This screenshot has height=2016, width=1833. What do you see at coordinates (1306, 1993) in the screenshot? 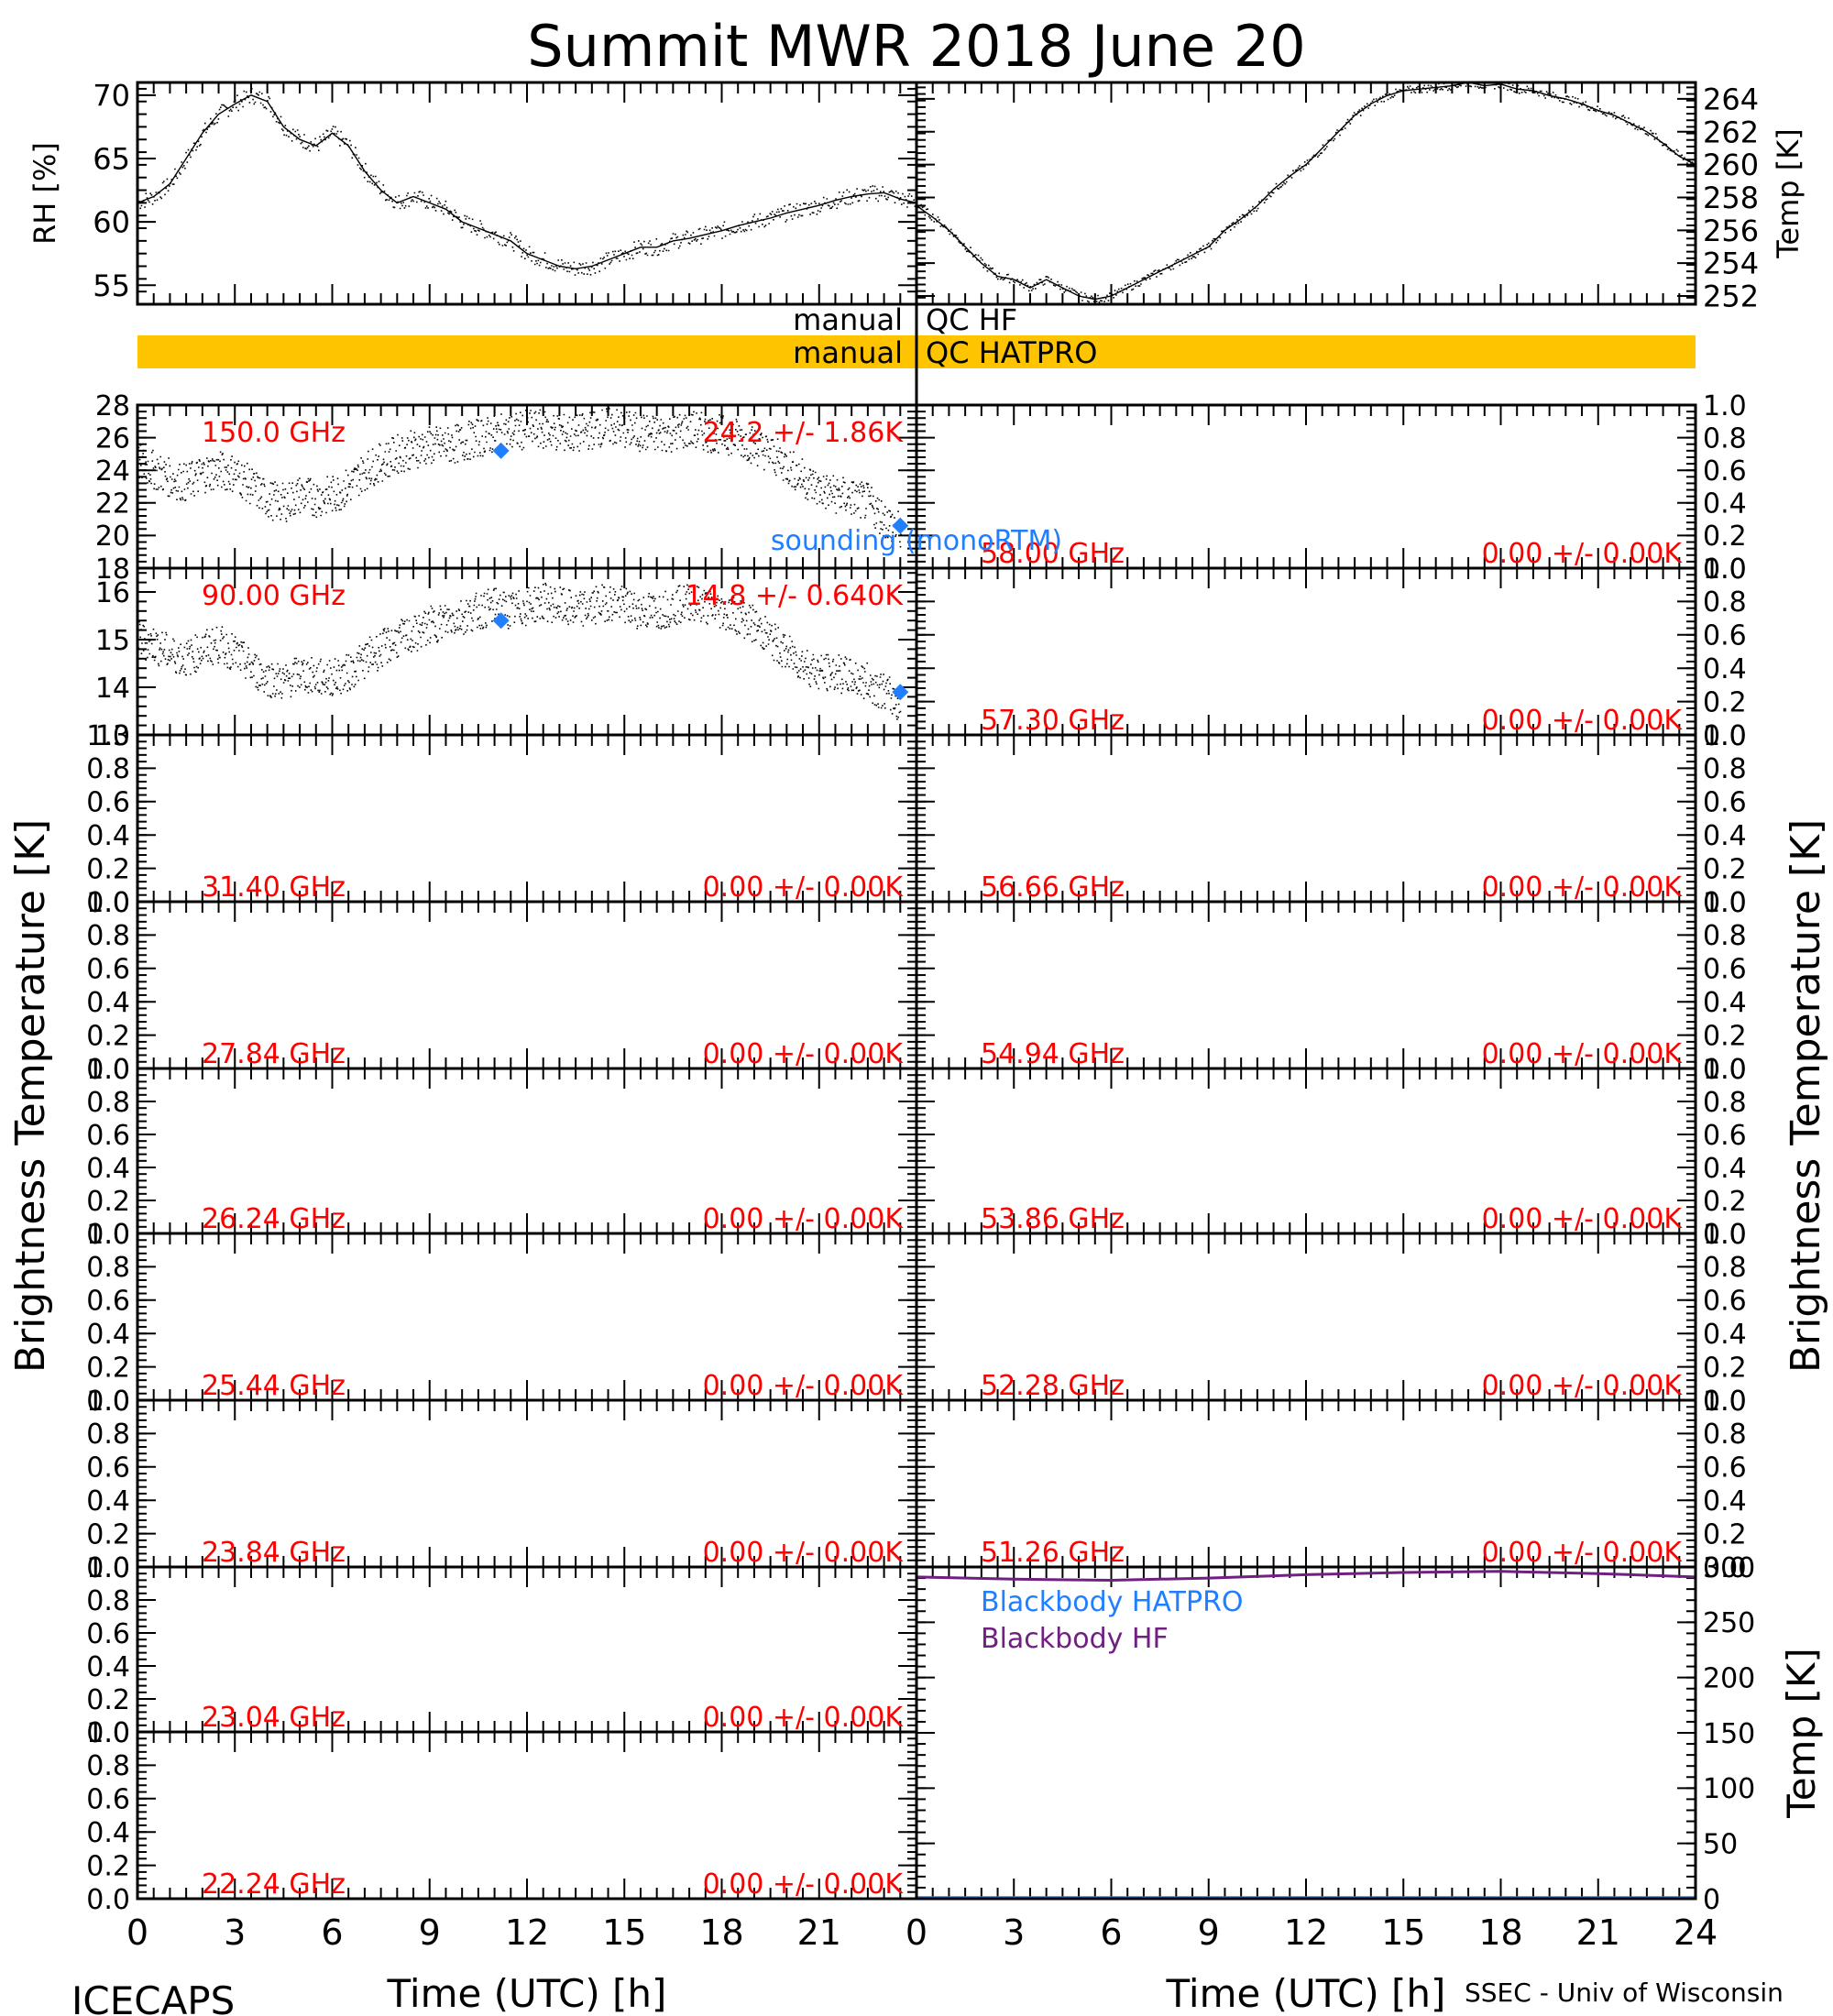
I see `x-axis-label-right: Time (UTC) [h]` at bounding box center [1306, 1993].